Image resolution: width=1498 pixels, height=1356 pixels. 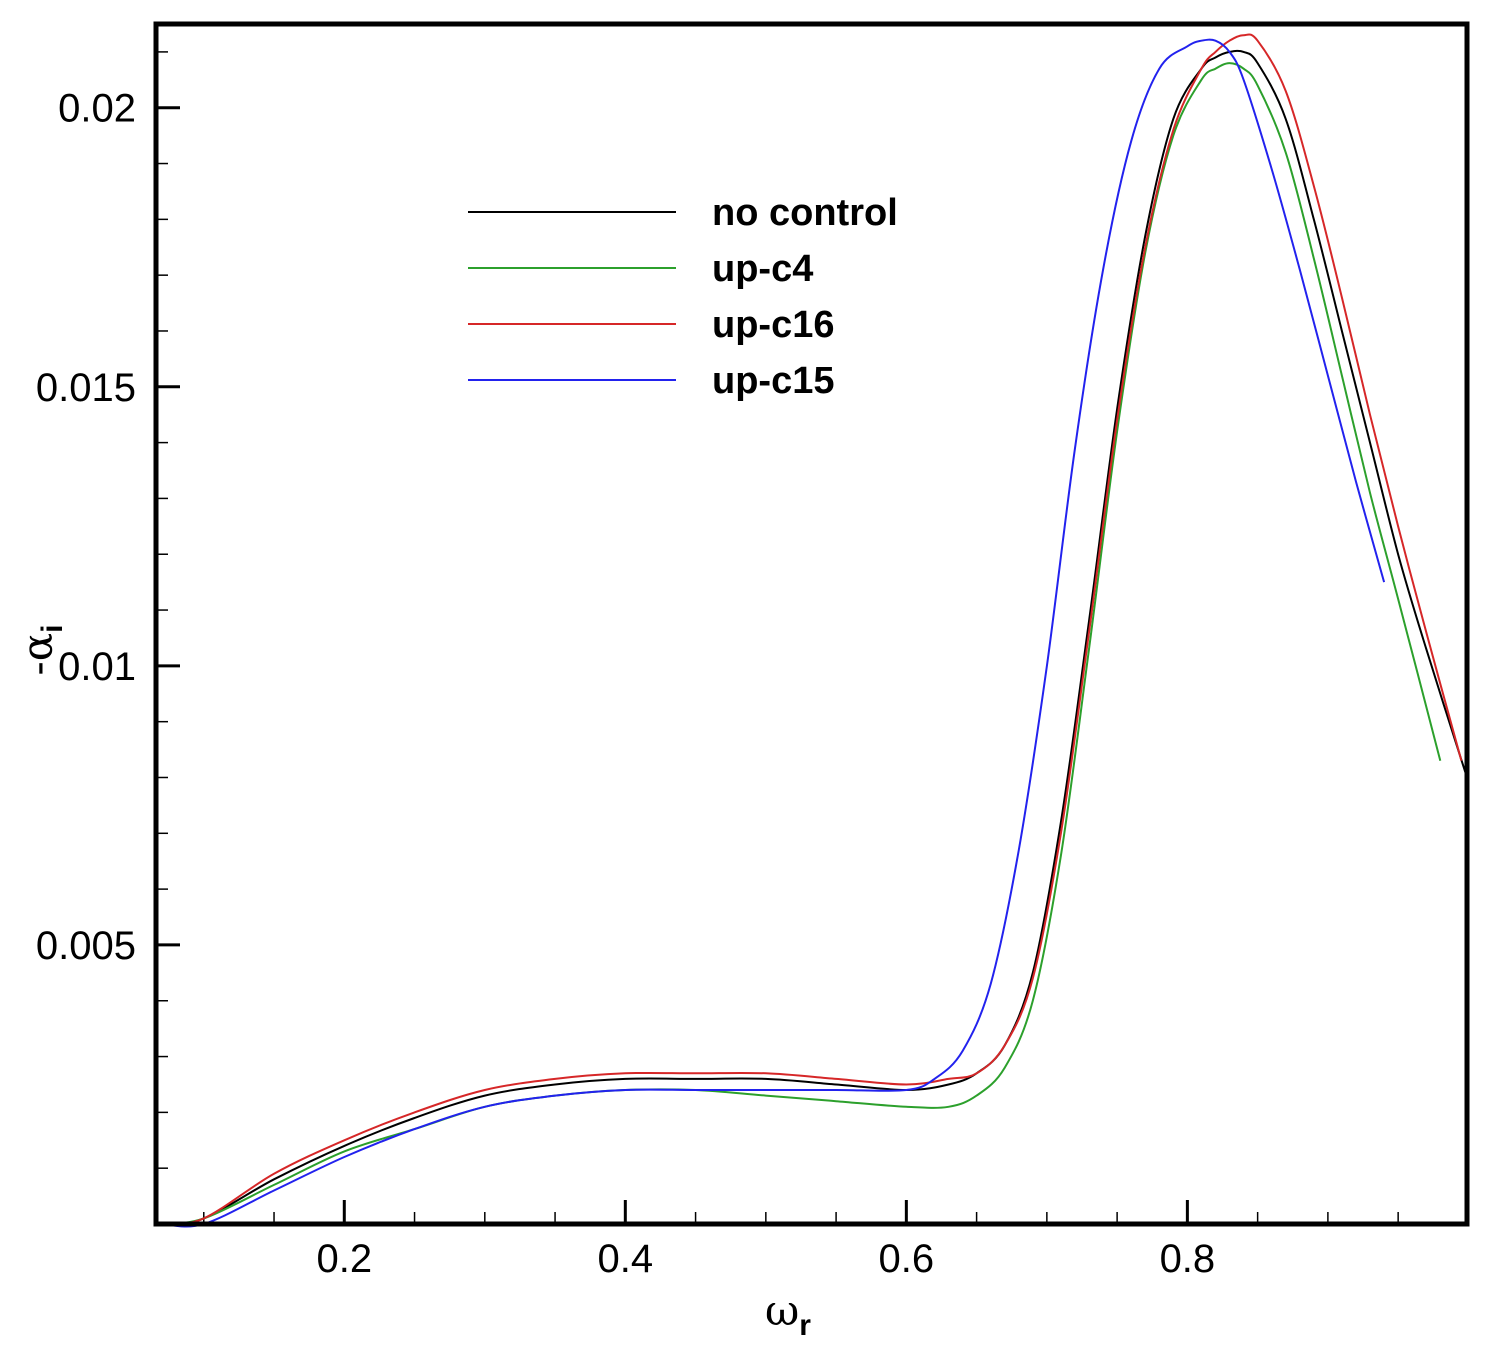 What do you see at coordinates (86, 946) in the screenshot?
I see `y-tick-label: 0.005` at bounding box center [86, 946].